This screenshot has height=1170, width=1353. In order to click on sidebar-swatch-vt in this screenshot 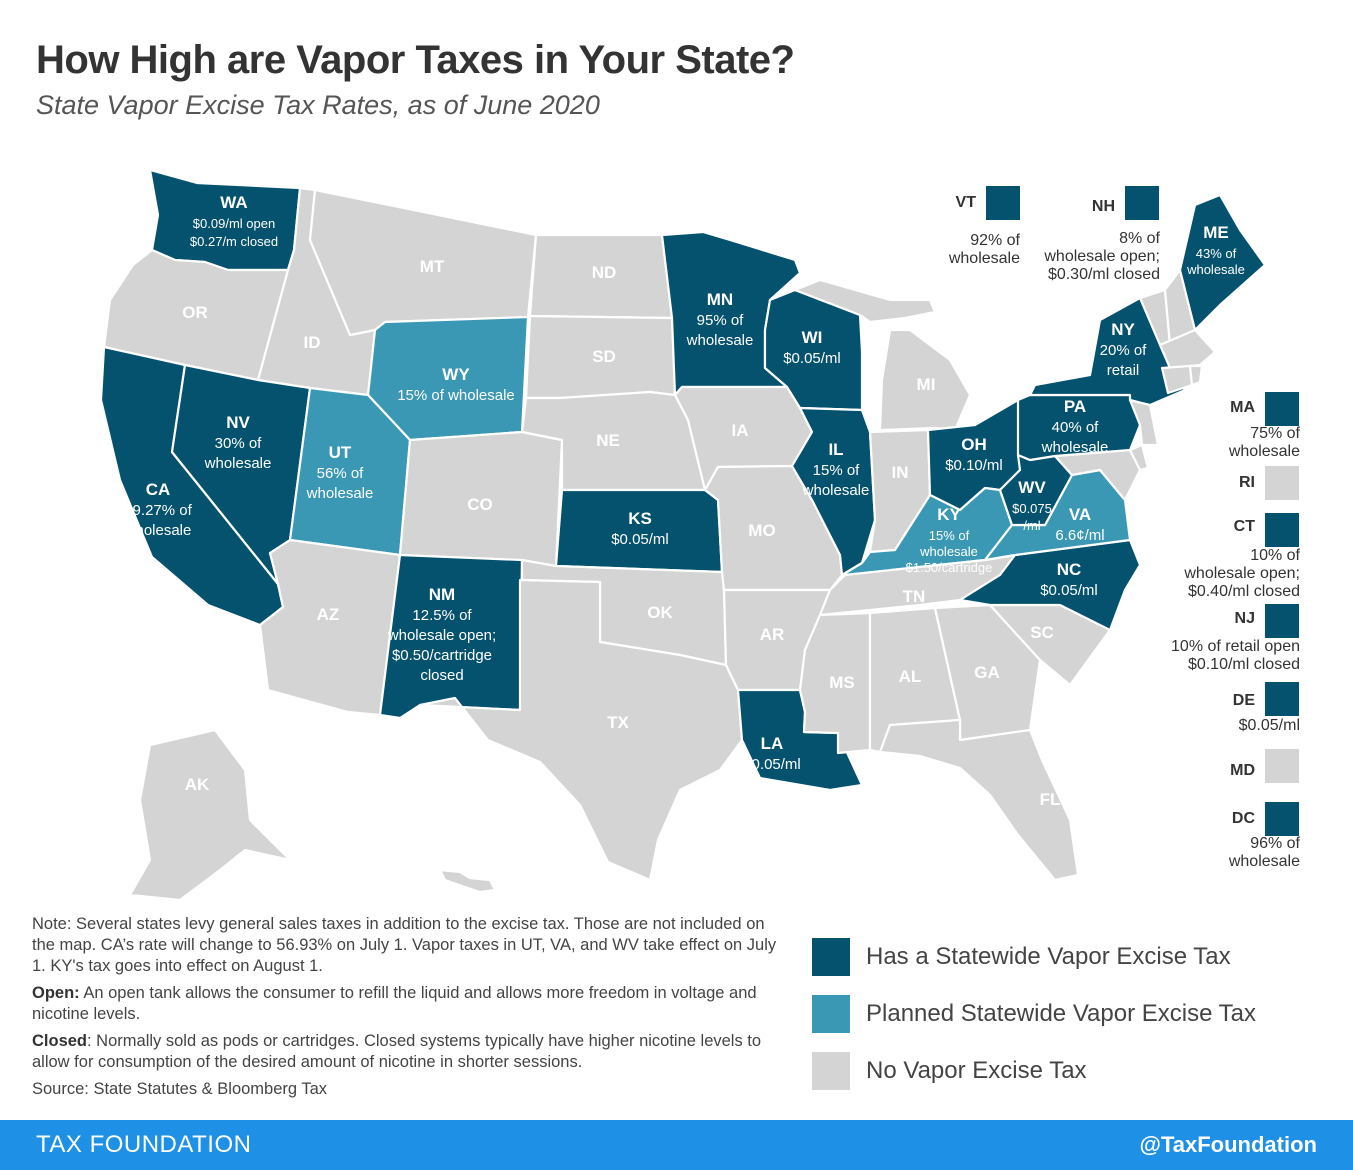, I will do `click(1003, 203)`.